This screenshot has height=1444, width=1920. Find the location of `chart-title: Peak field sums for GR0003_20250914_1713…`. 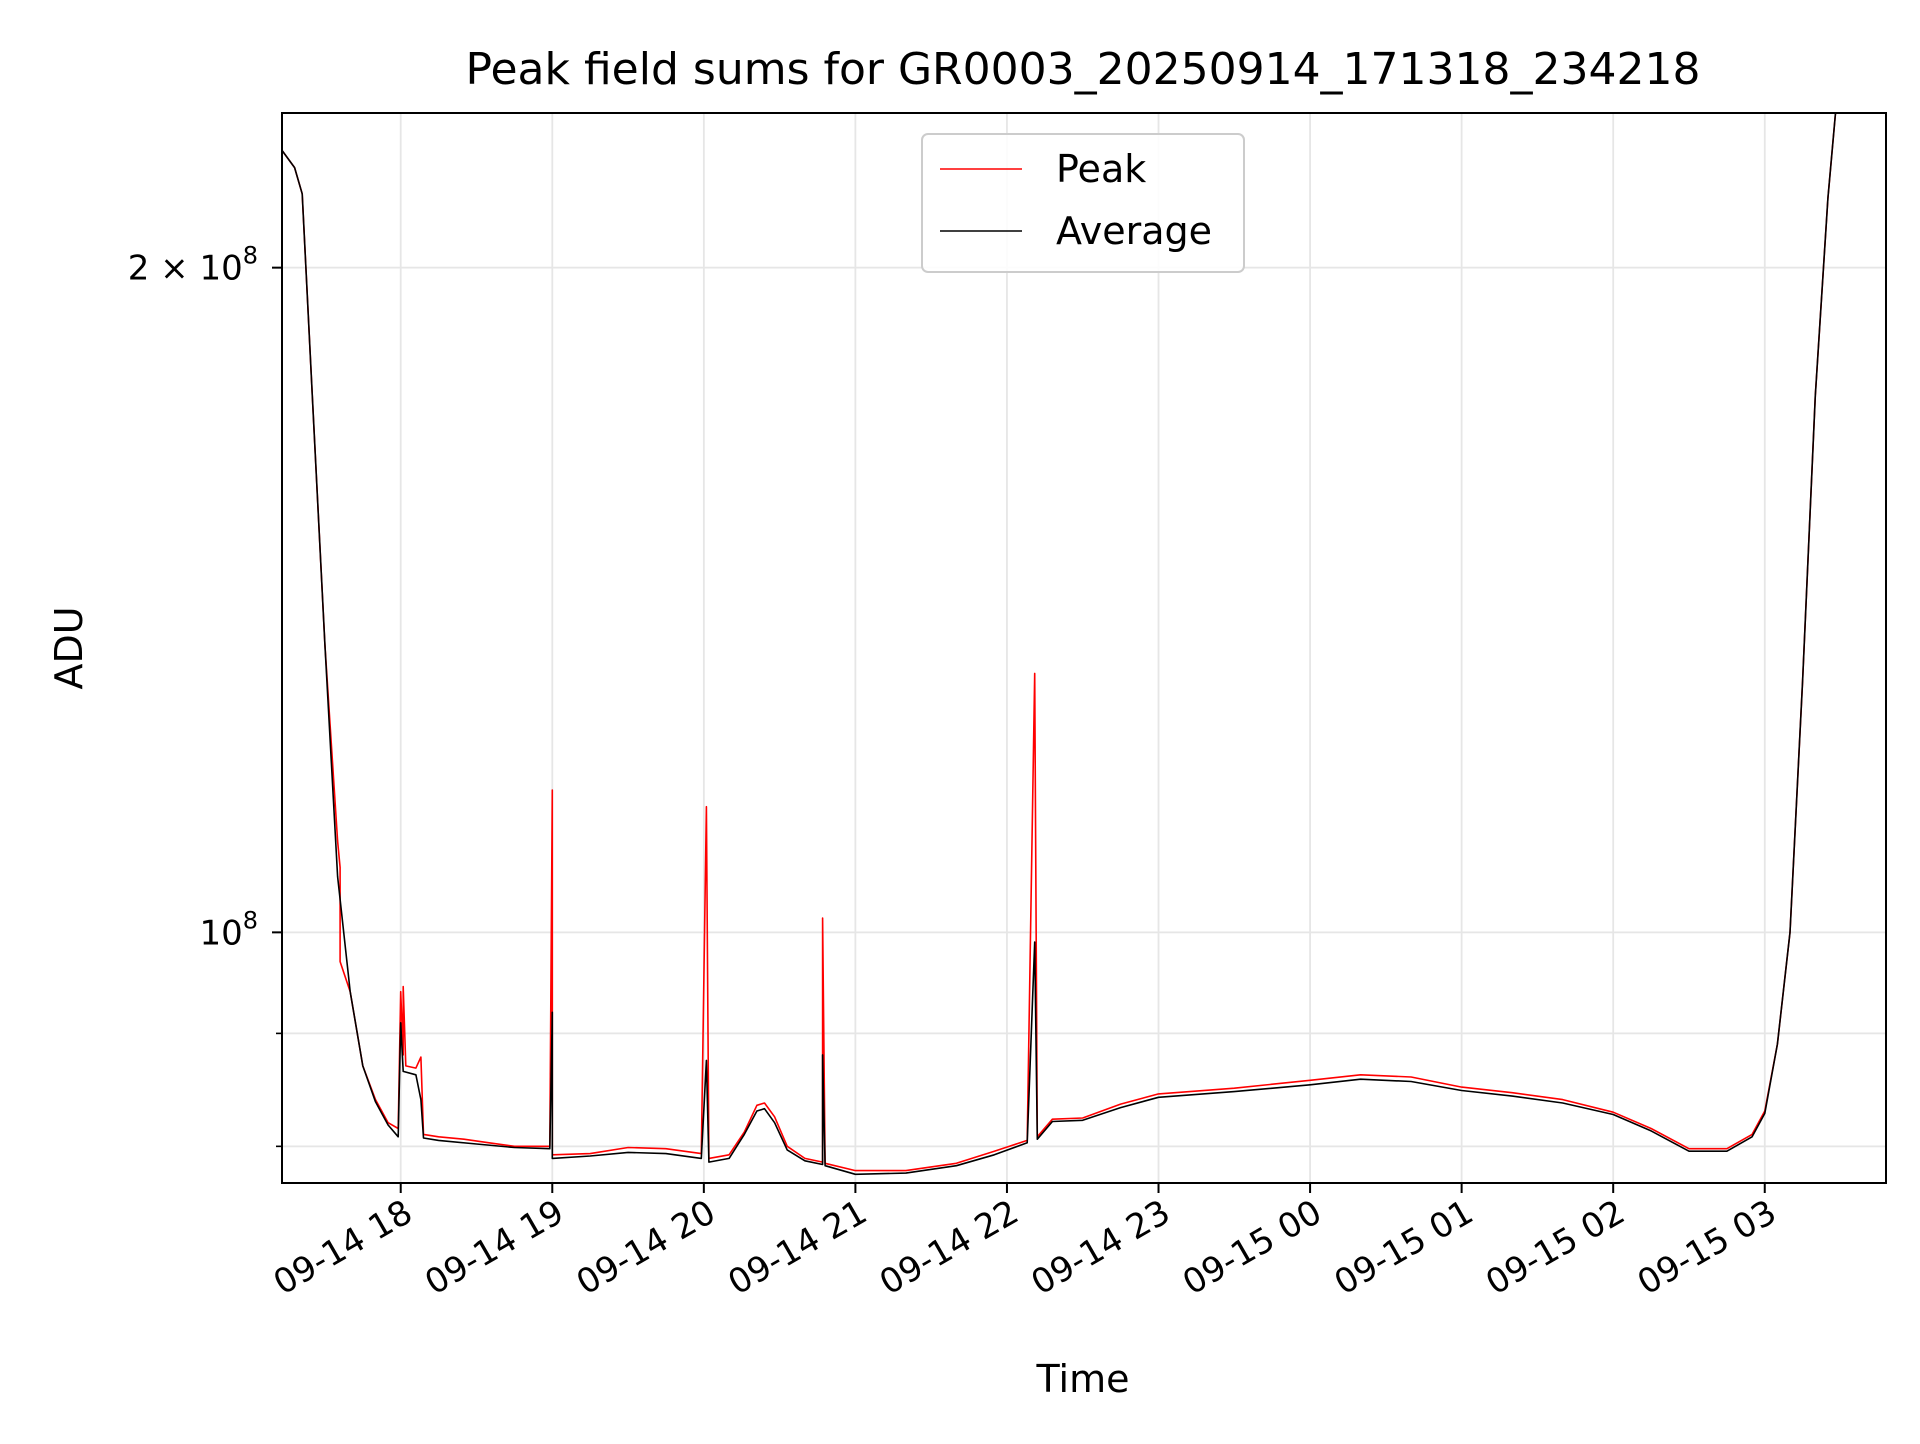

chart-title: Peak field sums for GR0003_20250914_1713… is located at coordinates (1083, 69).